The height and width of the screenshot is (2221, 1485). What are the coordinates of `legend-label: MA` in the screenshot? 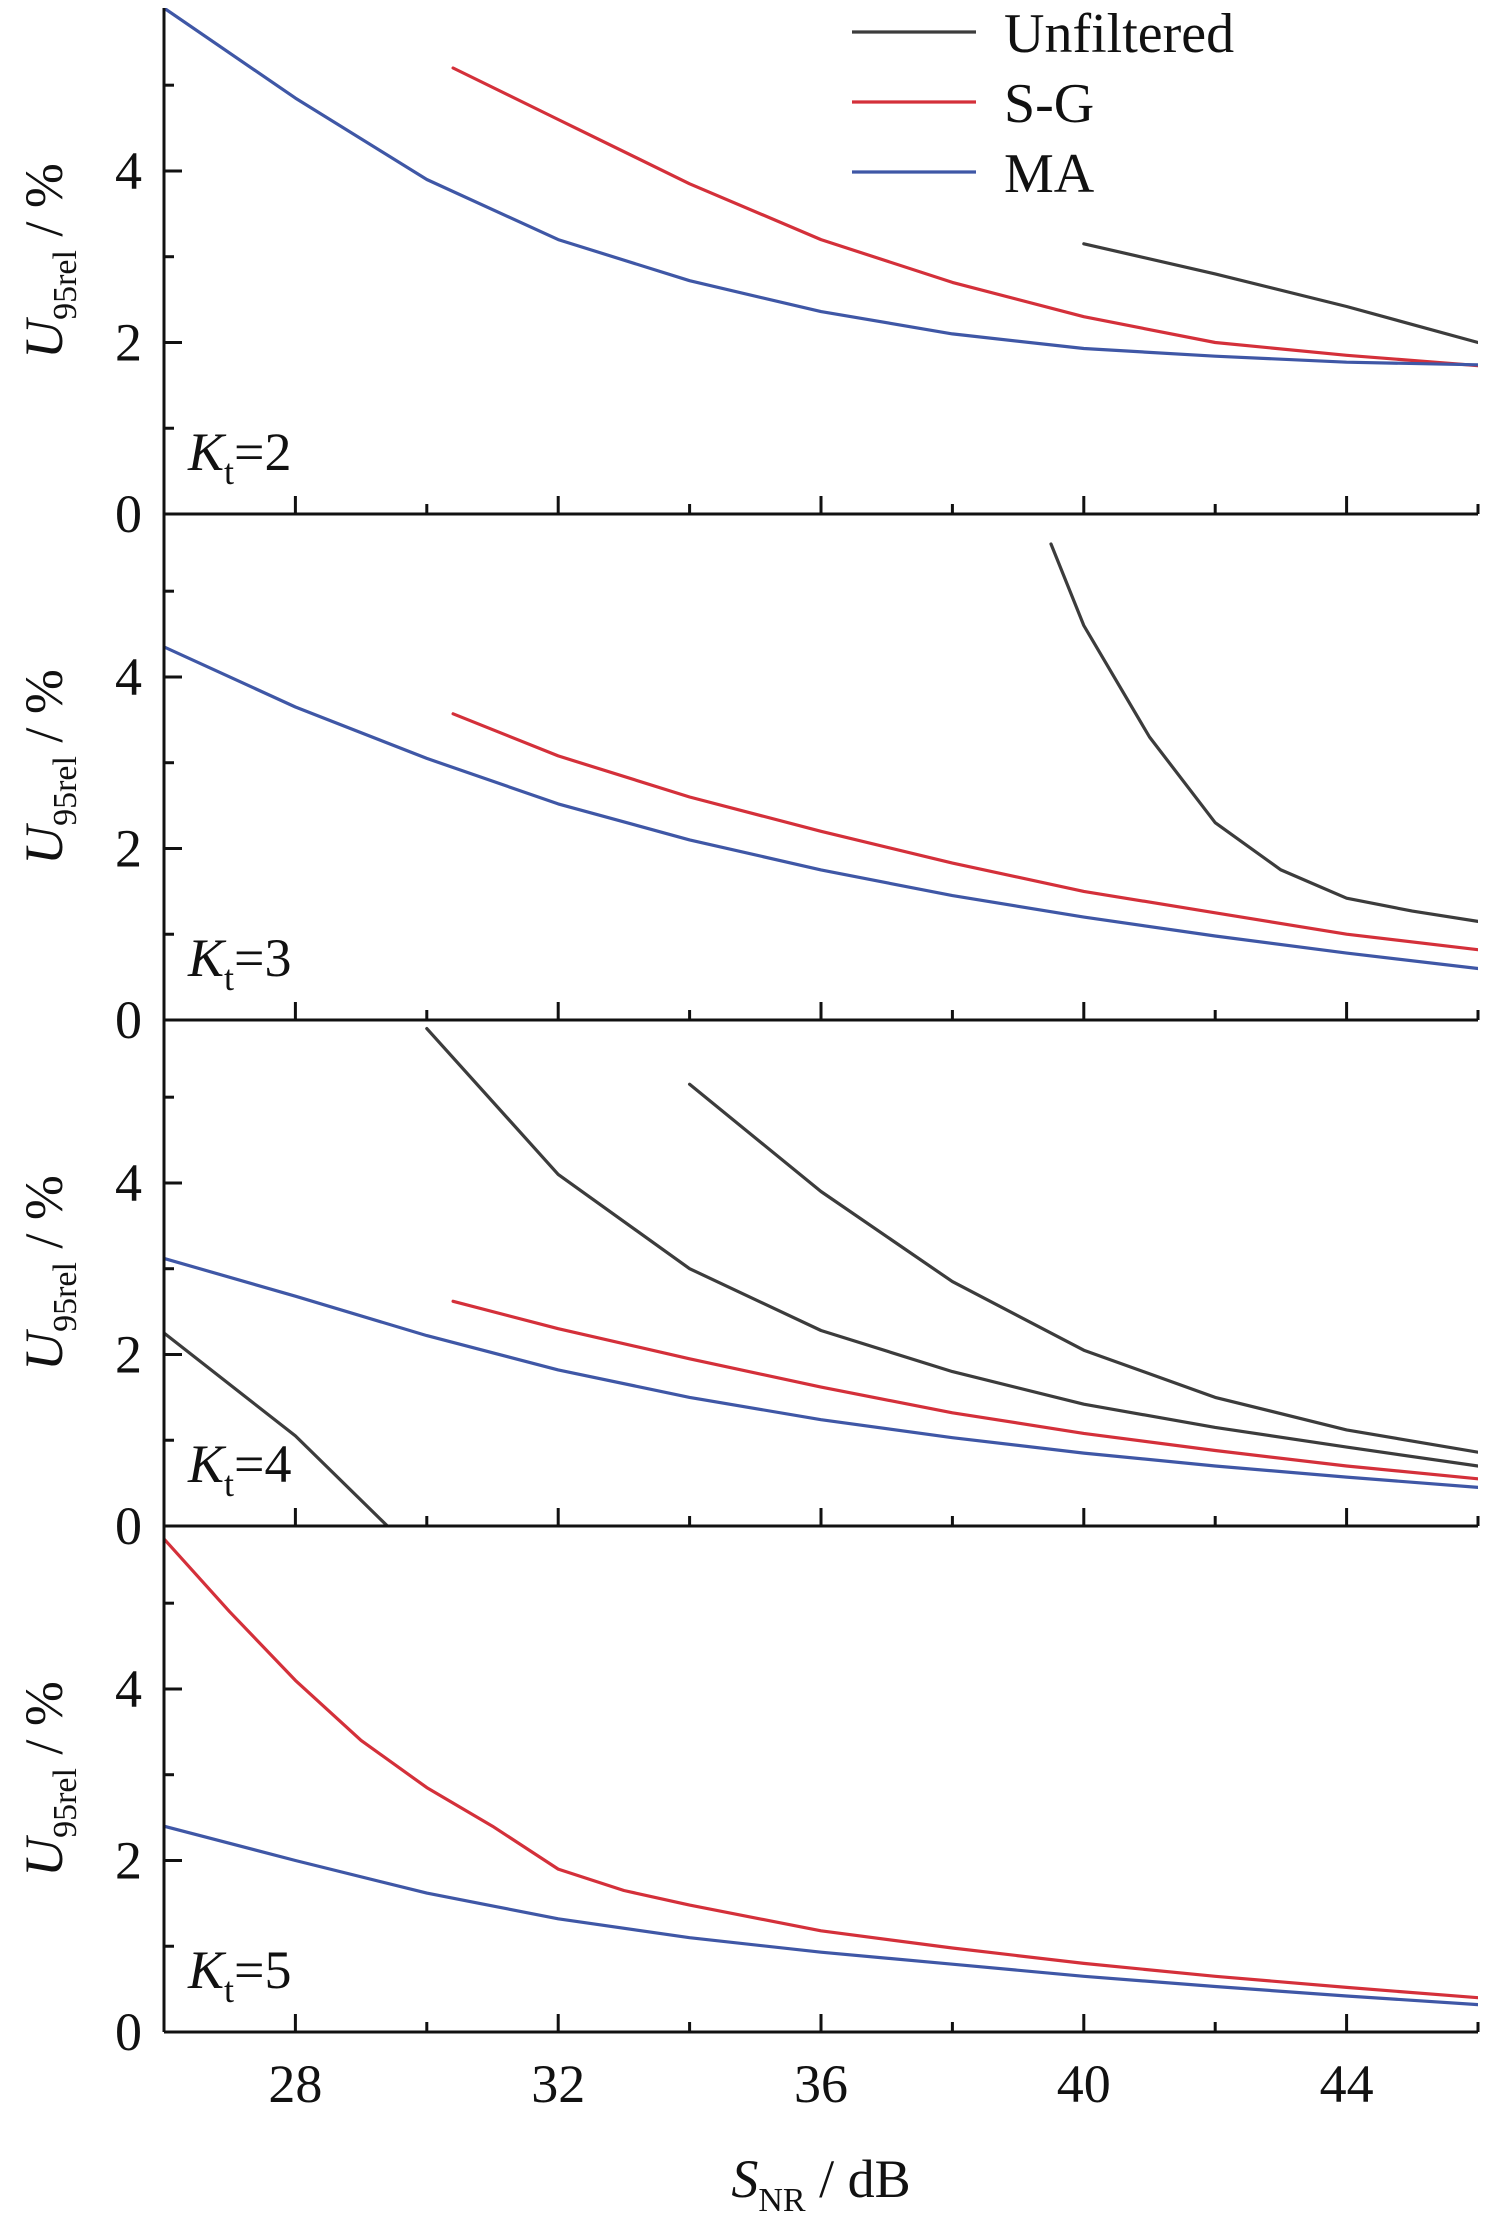 It's located at (1049, 174).